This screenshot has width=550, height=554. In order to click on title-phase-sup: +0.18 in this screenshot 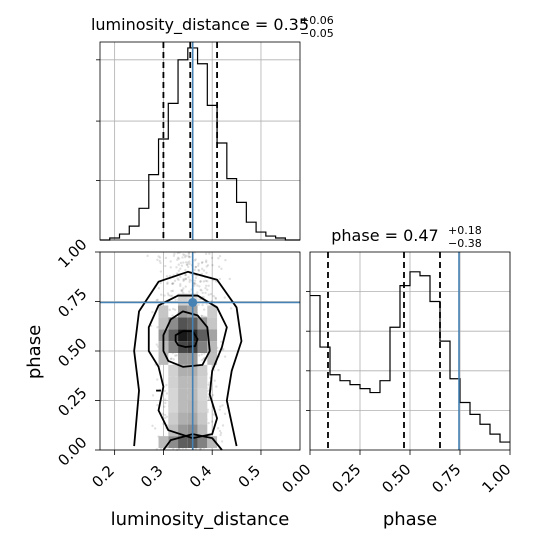, I will do `click(465, 230)`.